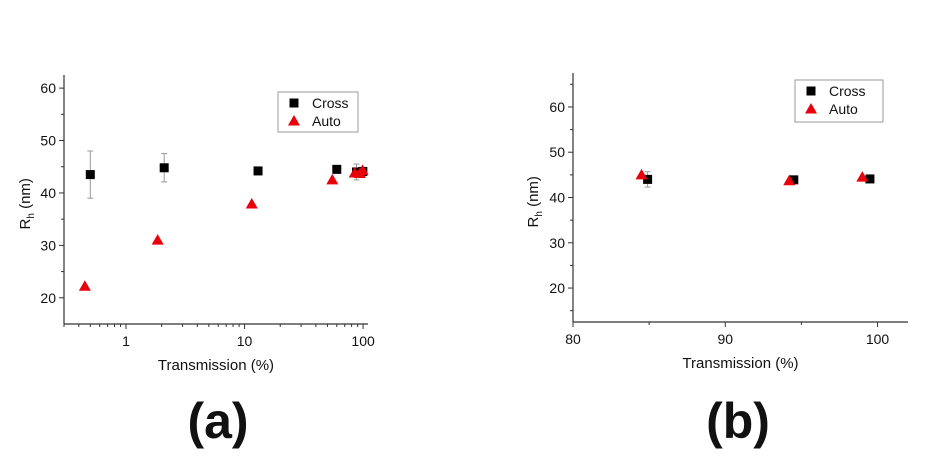 The width and height of the screenshot is (940, 475). What do you see at coordinates (126, 341) in the screenshot?
I see `x-tick-label: 1` at bounding box center [126, 341].